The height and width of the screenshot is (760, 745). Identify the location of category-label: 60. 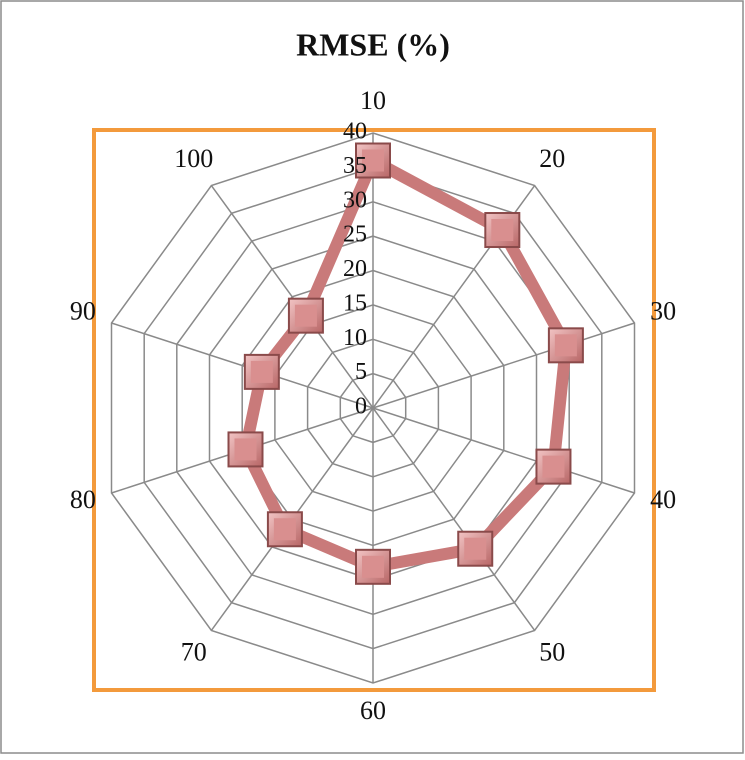
(373, 710).